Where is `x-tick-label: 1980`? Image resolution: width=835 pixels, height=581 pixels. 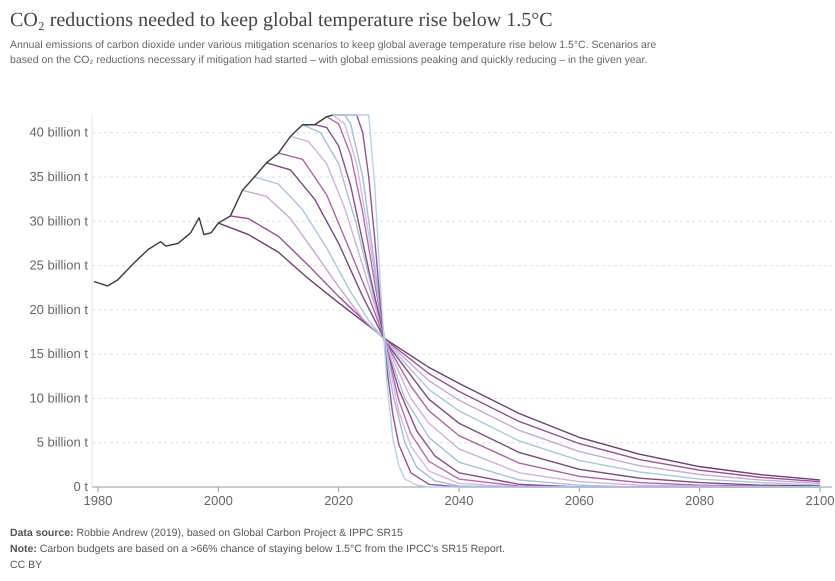 x-tick-label: 1980 is located at coordinates (98, 500).